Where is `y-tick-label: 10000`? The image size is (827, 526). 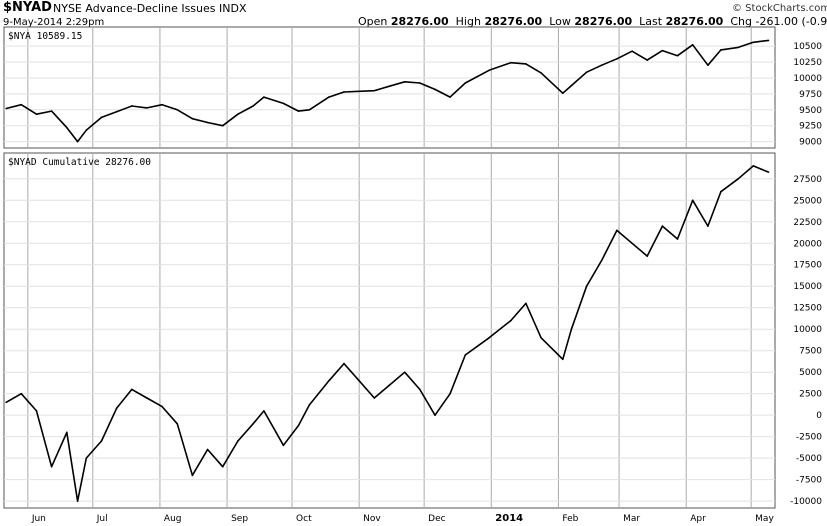
y-tick-label: 10000 is located at coordinates (807, 79).